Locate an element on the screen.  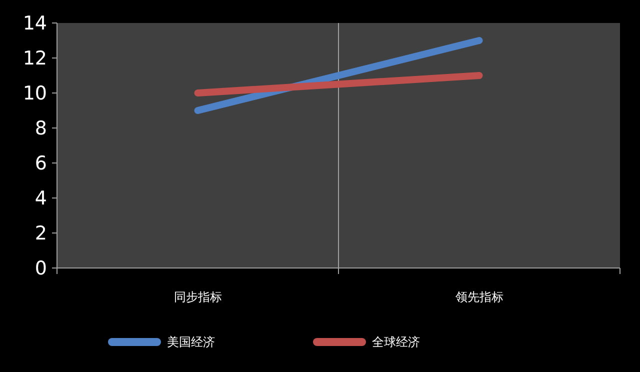
y-tick-label: 10 is located at coordinates (34, 93).